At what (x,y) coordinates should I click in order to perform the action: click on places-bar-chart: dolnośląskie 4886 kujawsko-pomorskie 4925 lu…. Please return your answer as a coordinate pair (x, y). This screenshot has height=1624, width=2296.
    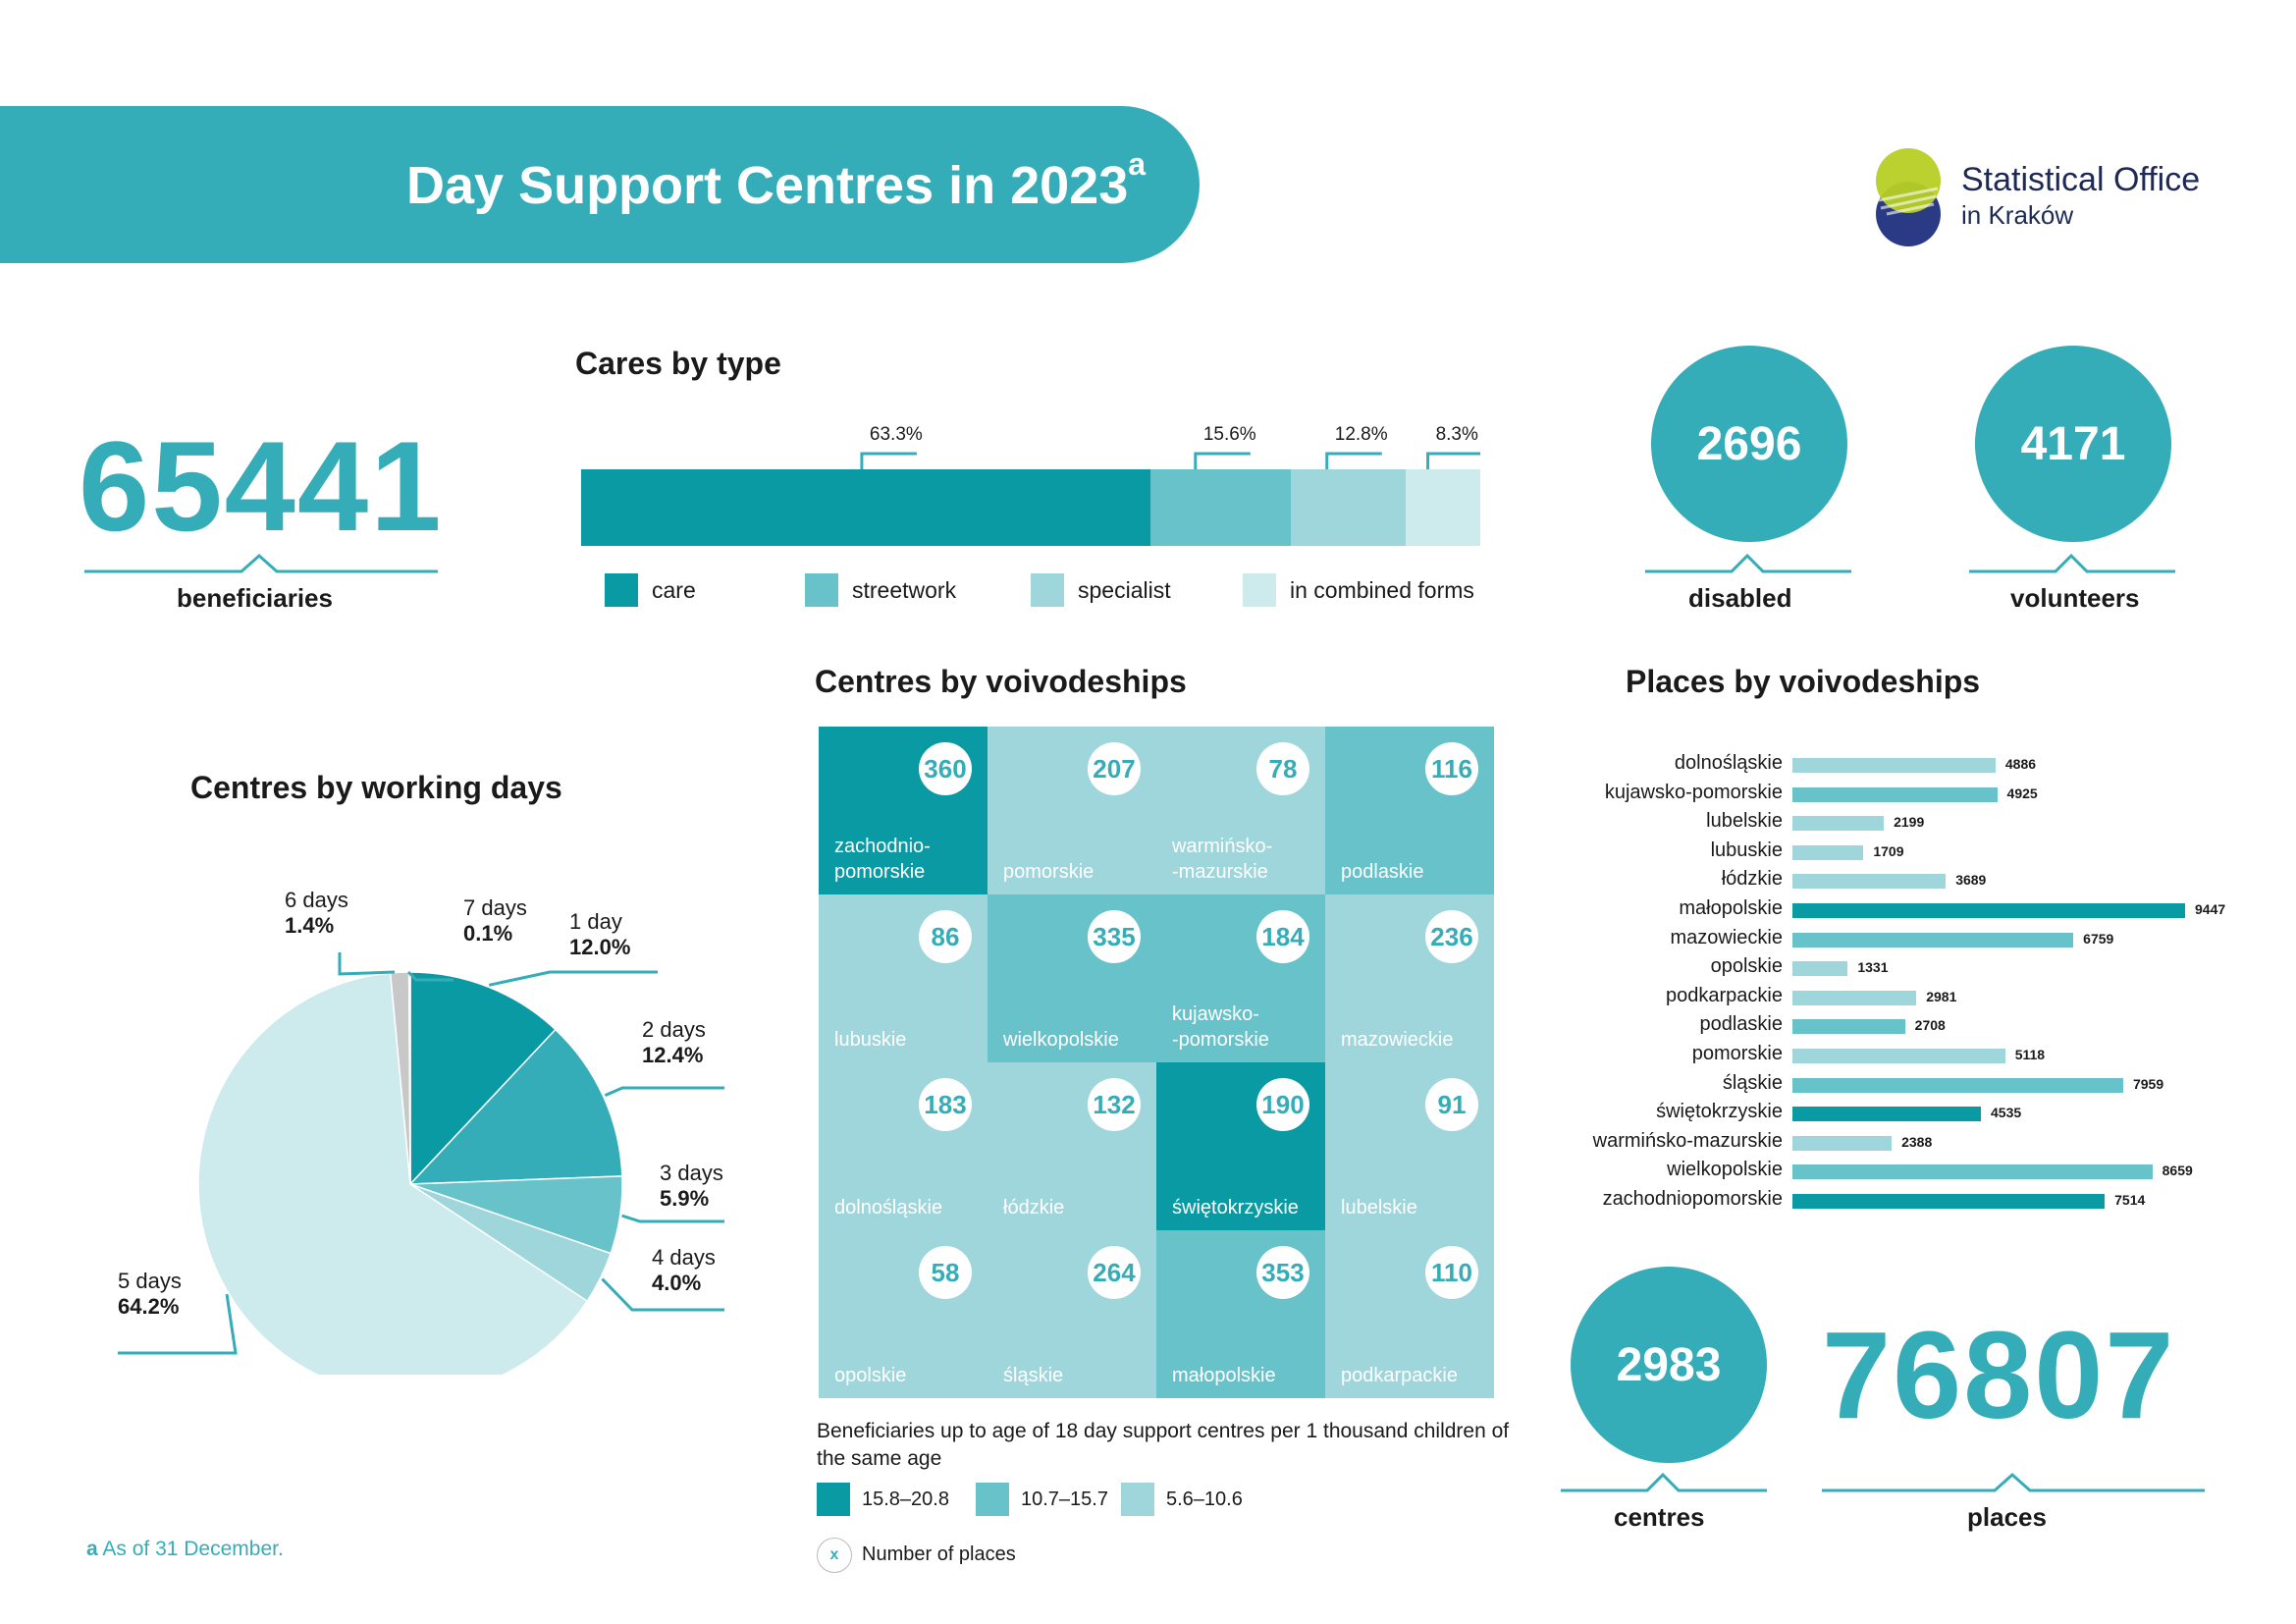
    Looking at the image, I should click on (1880, 987).